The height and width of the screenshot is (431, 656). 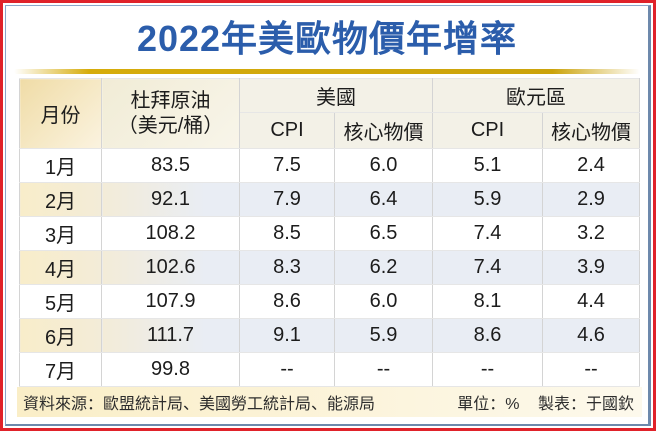 I want to click on eu-core-cell: 3.9, so click(x=591, y=267).